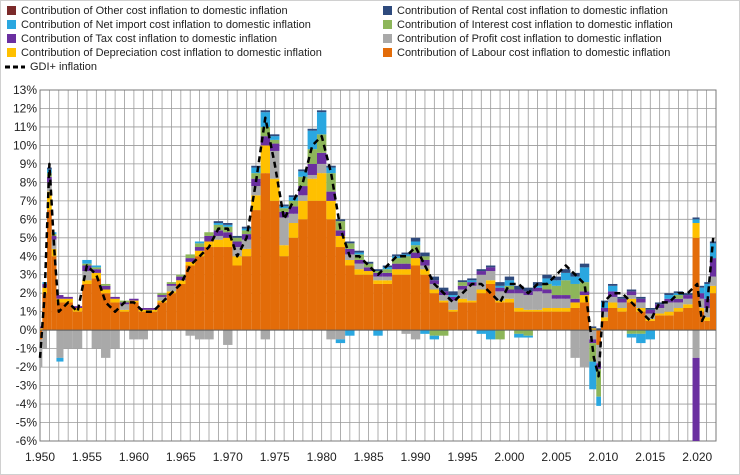  What do you see at coordinates (29, 164) in the screenshot?
I see `y-tick-label: 9%` at bounding box center [29, 164].